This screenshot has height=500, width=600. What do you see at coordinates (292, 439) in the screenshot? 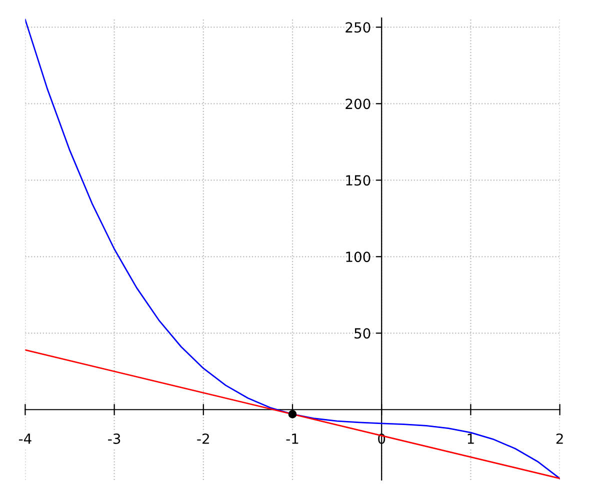
I see `x-tick-label: -1` at bounding box center [292, 439].